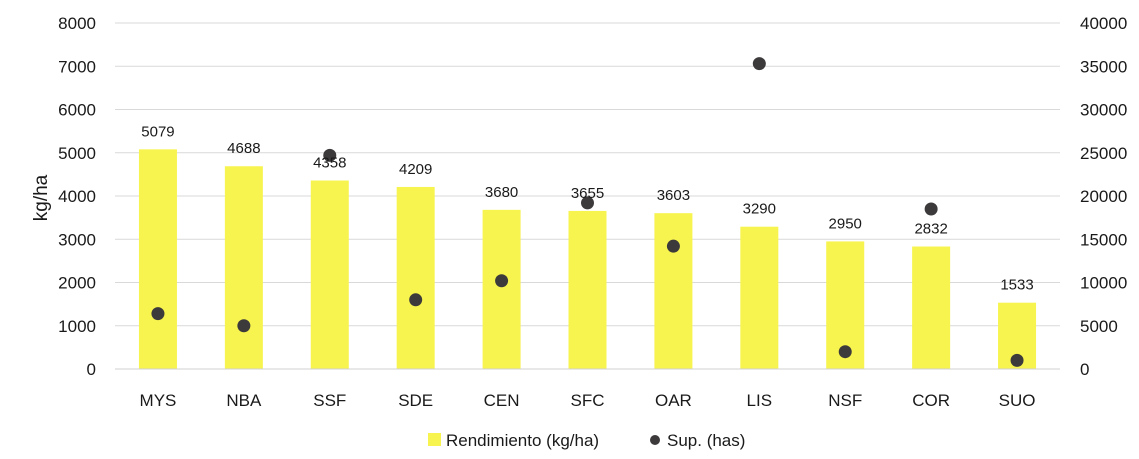  Describe the element at coordinates (77, 66) in the screenshot. I see `y-tick-label: 7000` at that location.